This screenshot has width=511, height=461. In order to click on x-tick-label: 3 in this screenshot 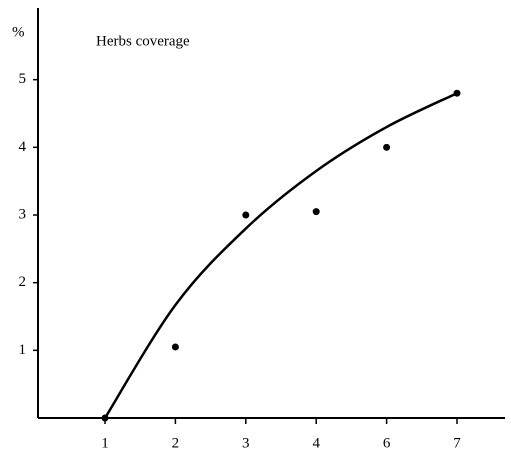, I will do `click(246, 443)`.